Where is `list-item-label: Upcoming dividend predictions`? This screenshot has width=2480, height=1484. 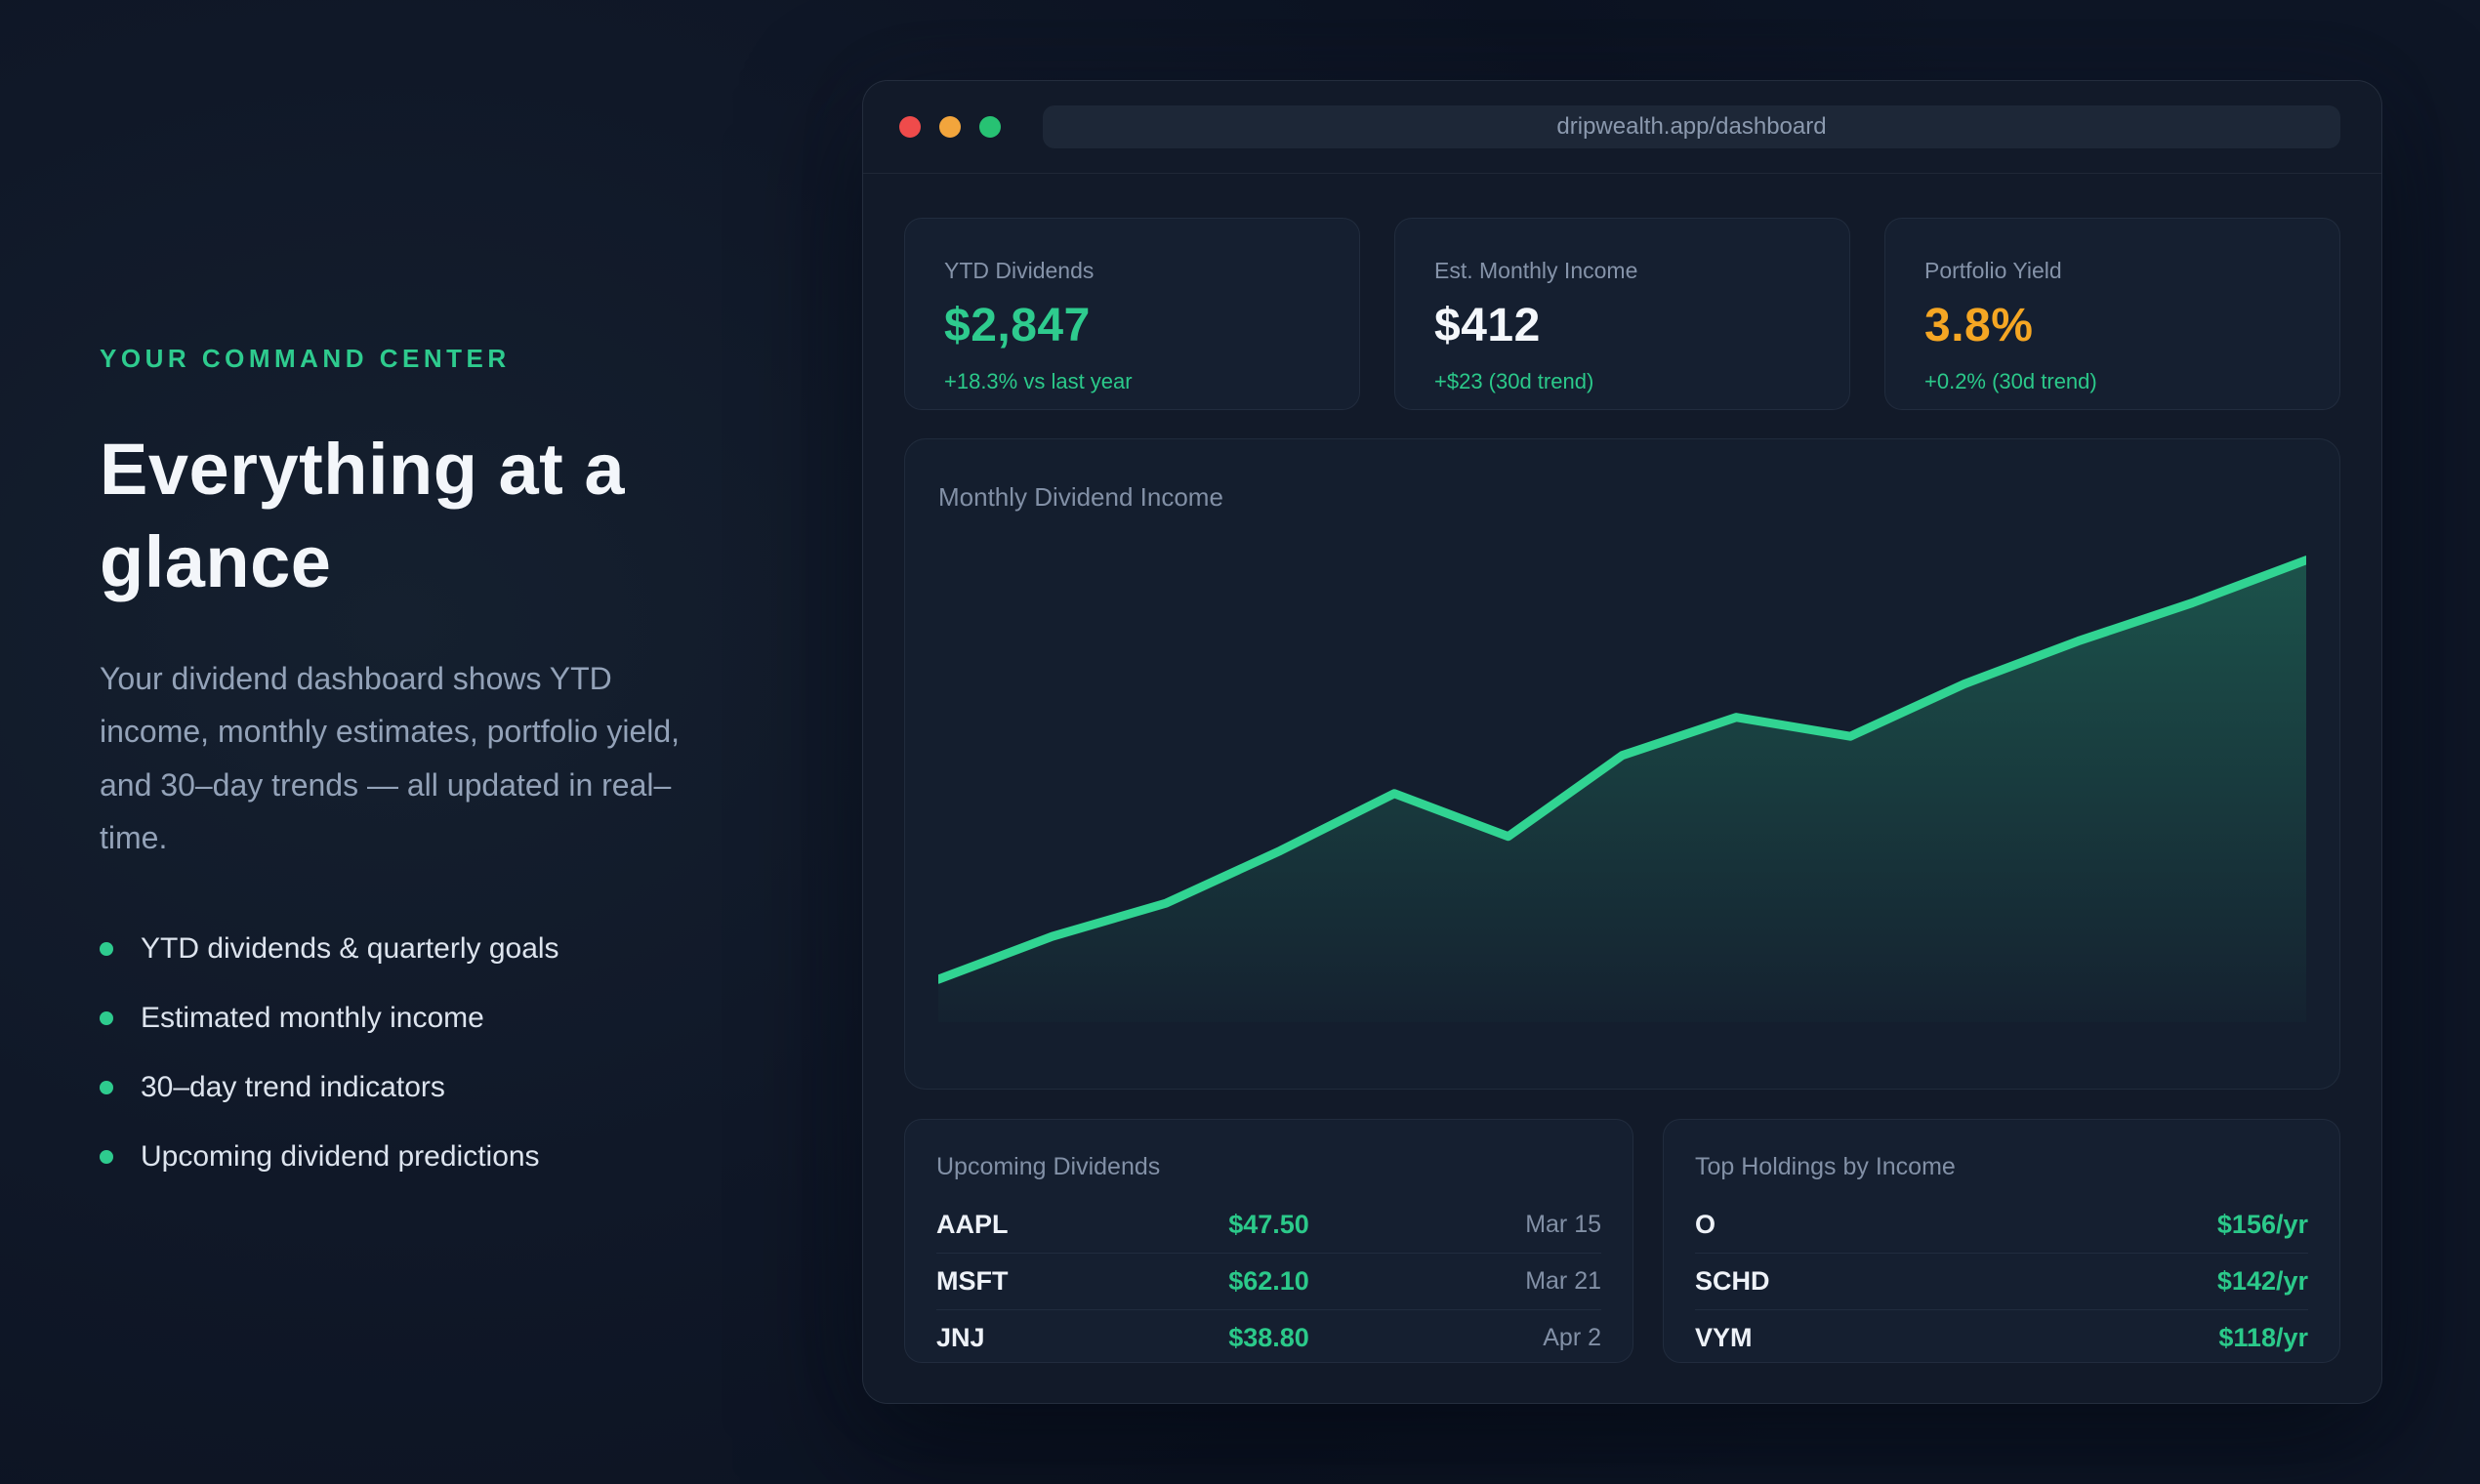
list-item-label: Upcoming dividend predictions is located at coordinates (340, 1157).